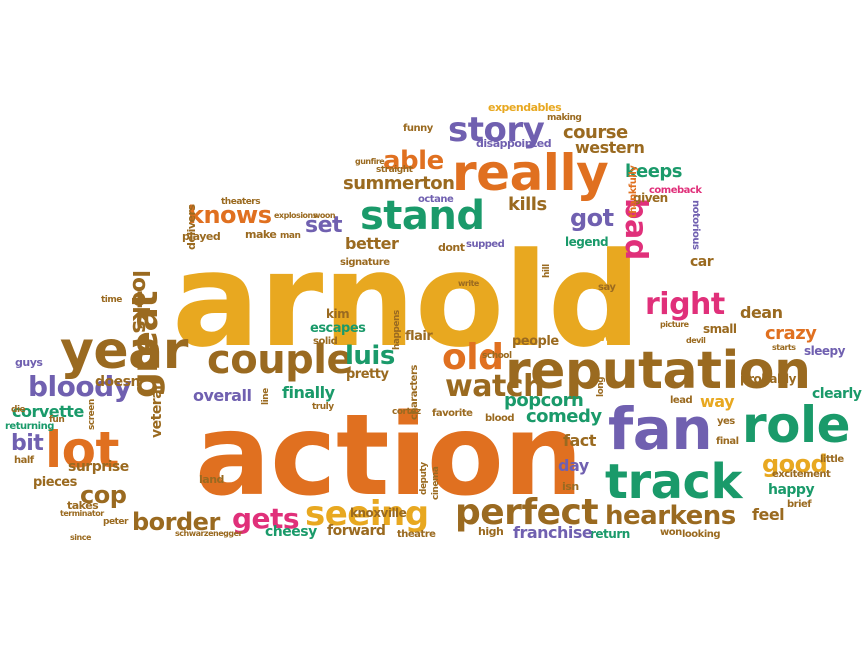  What do you see at coordinates (791, 490) in the screenshot?
I see `cloud-word: happy` at bounding box center [791, 490].